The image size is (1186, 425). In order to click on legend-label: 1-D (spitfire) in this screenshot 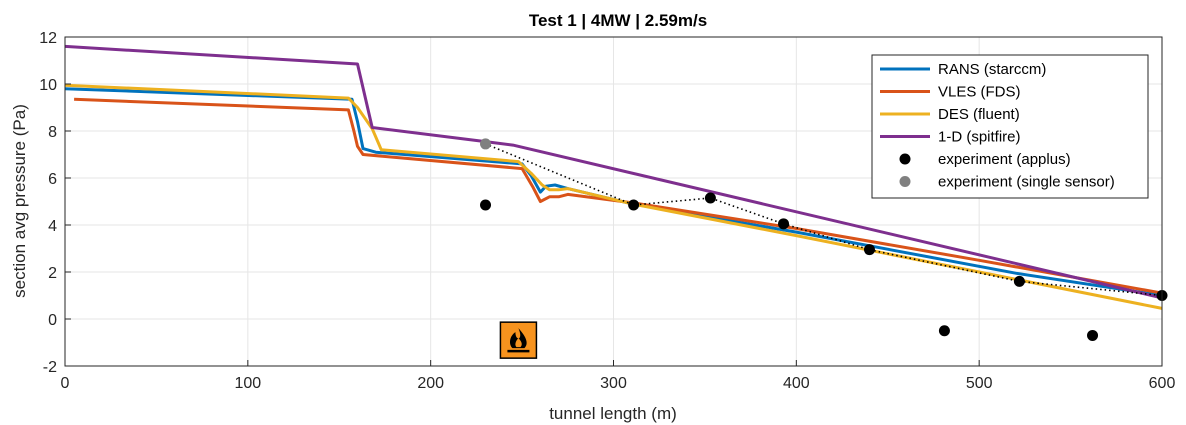, I will do `click(979, 137)`.